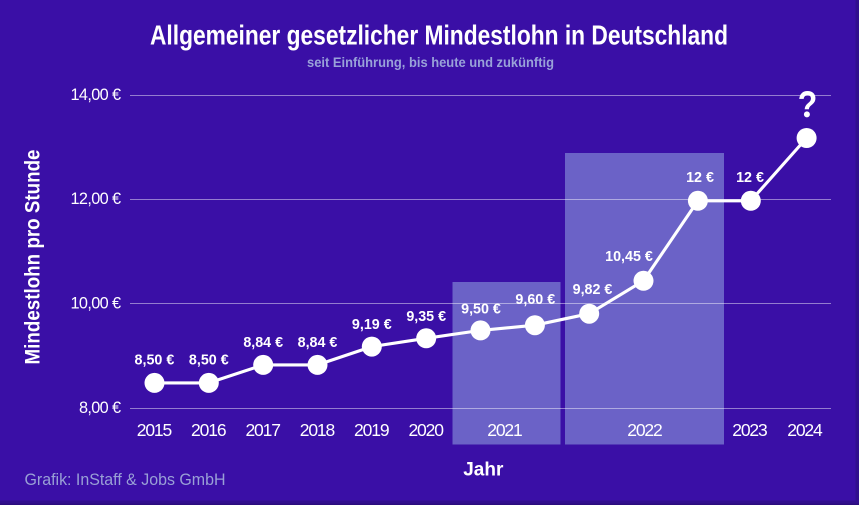 This screenshot has height=505, width=859. What do you see at coordinates (155, 430) in the screenshot?
I see `svg-text: 2015` at bounding box center [155, 430].